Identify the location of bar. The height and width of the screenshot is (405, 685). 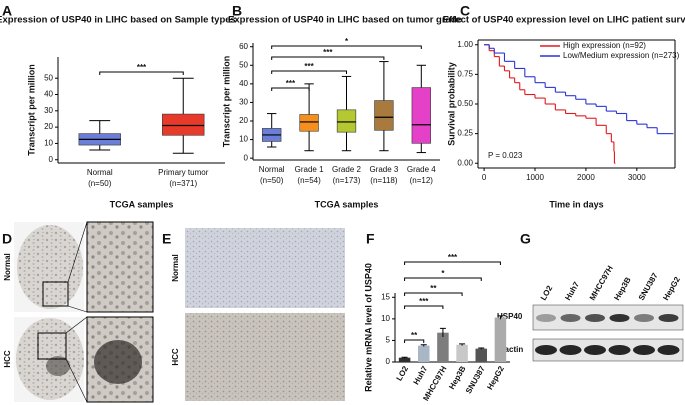
(424, 353).